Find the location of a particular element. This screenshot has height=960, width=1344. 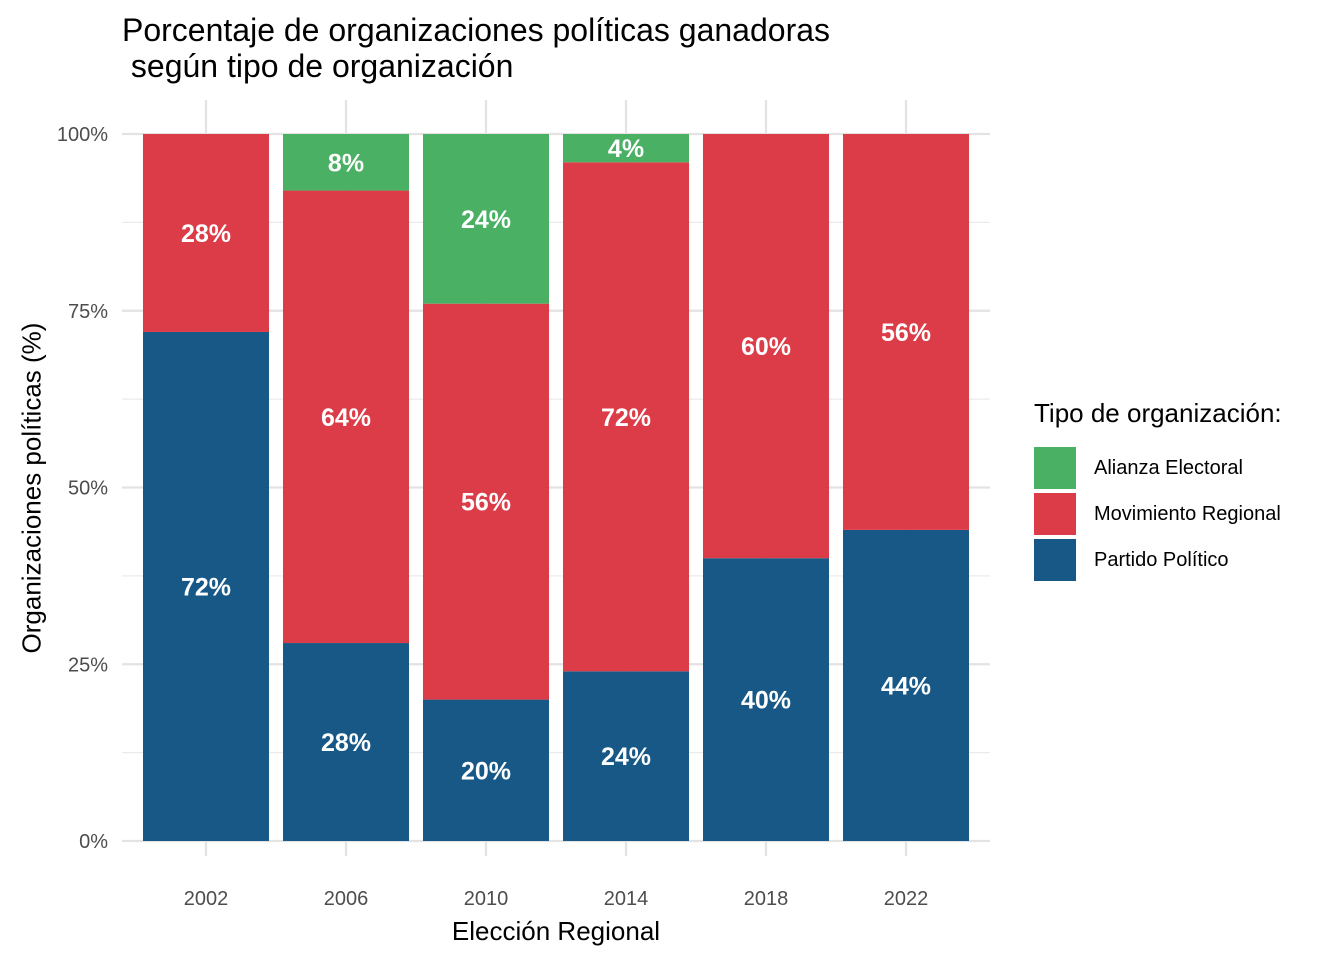

bar-movimiento-regional-2010 is located at coordinates (486, 501).